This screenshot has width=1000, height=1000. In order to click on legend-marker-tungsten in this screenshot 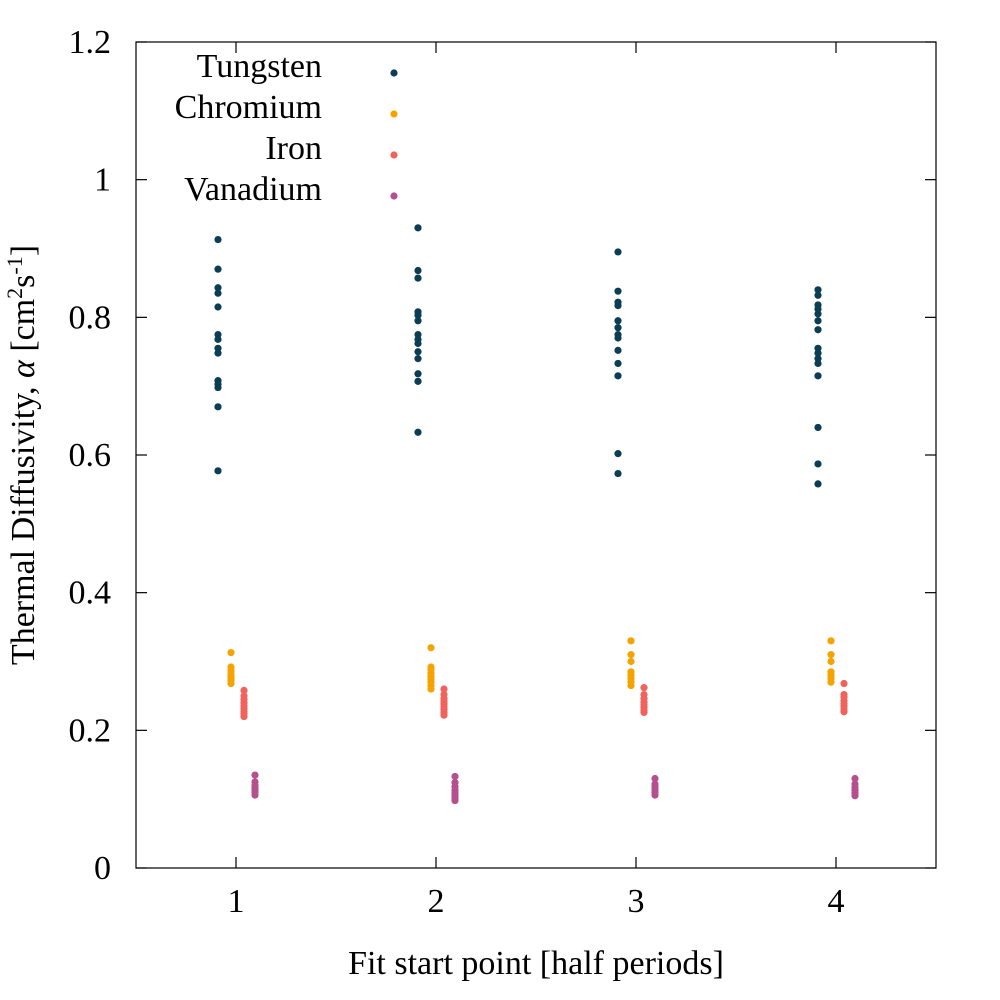, I will do `click(394, 73)`.